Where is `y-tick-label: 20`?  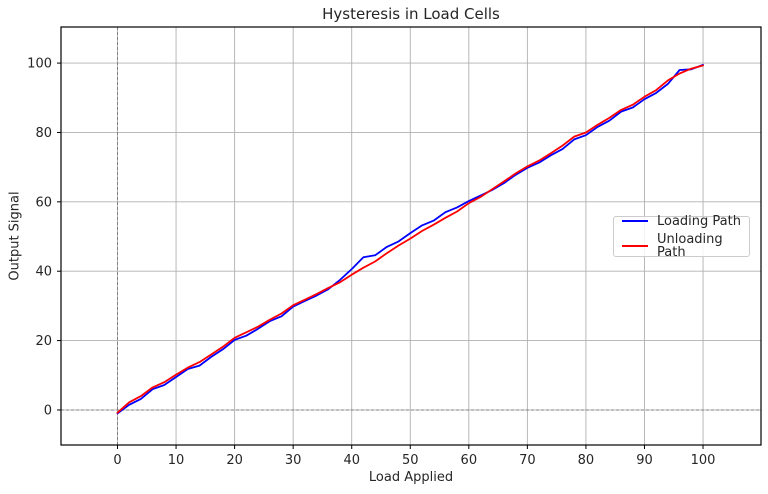
y-tick-label: 20 is located at coordinates (43, 341).